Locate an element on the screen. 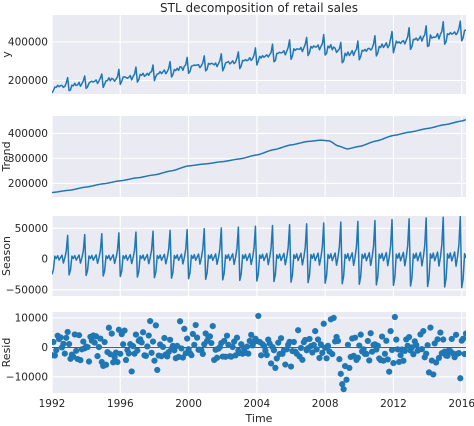 The width and height of the screenshot is (474, 426). y-axis-label-season: Season is located at coordinates (6, 256).